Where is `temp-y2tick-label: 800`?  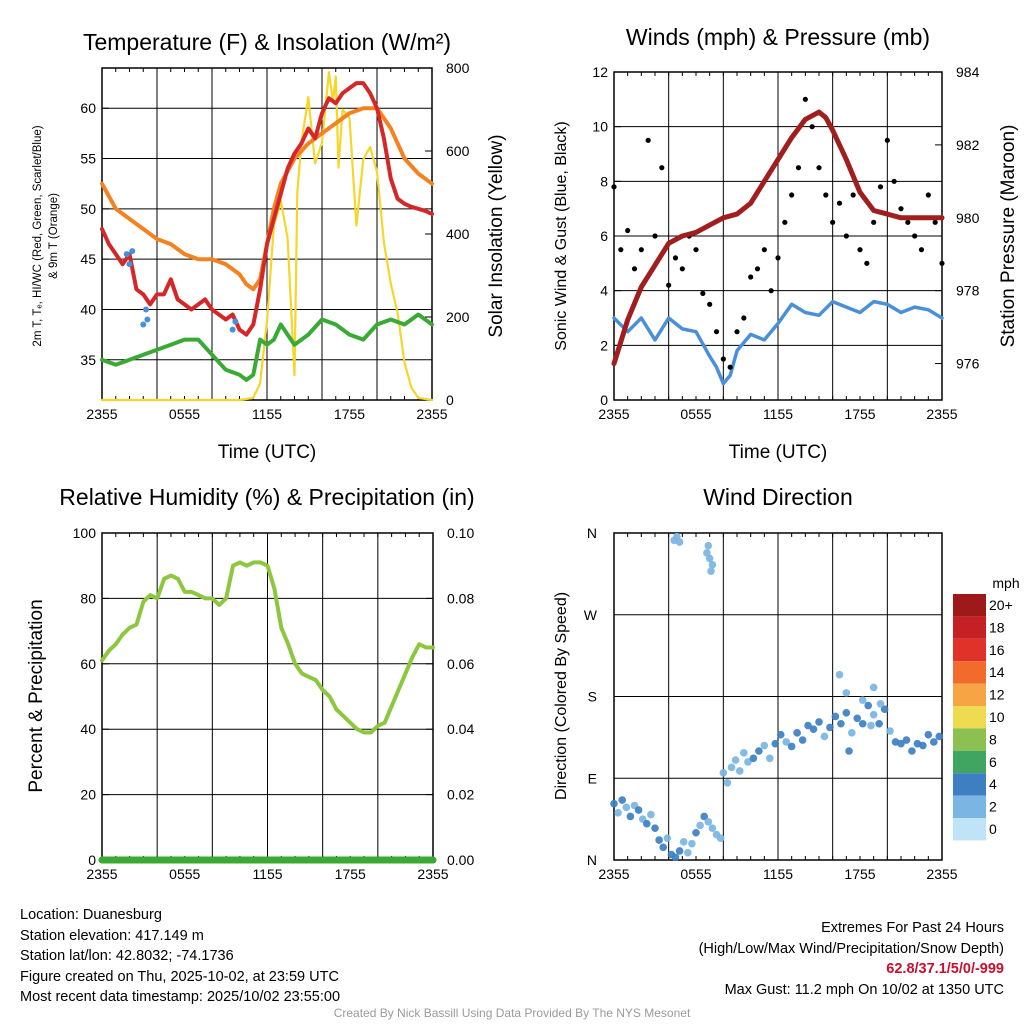
temp-y2tick-label: 800 is located at coordinates (458, 68).